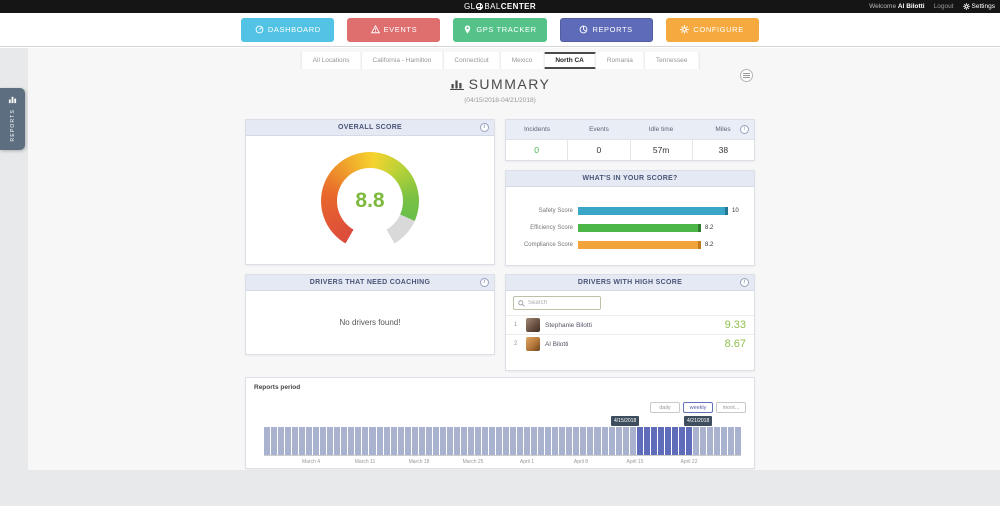 The width and height of the screenshot is (1000, 509). I want to click on overall-score-value: 8.8, so click(370, 200).